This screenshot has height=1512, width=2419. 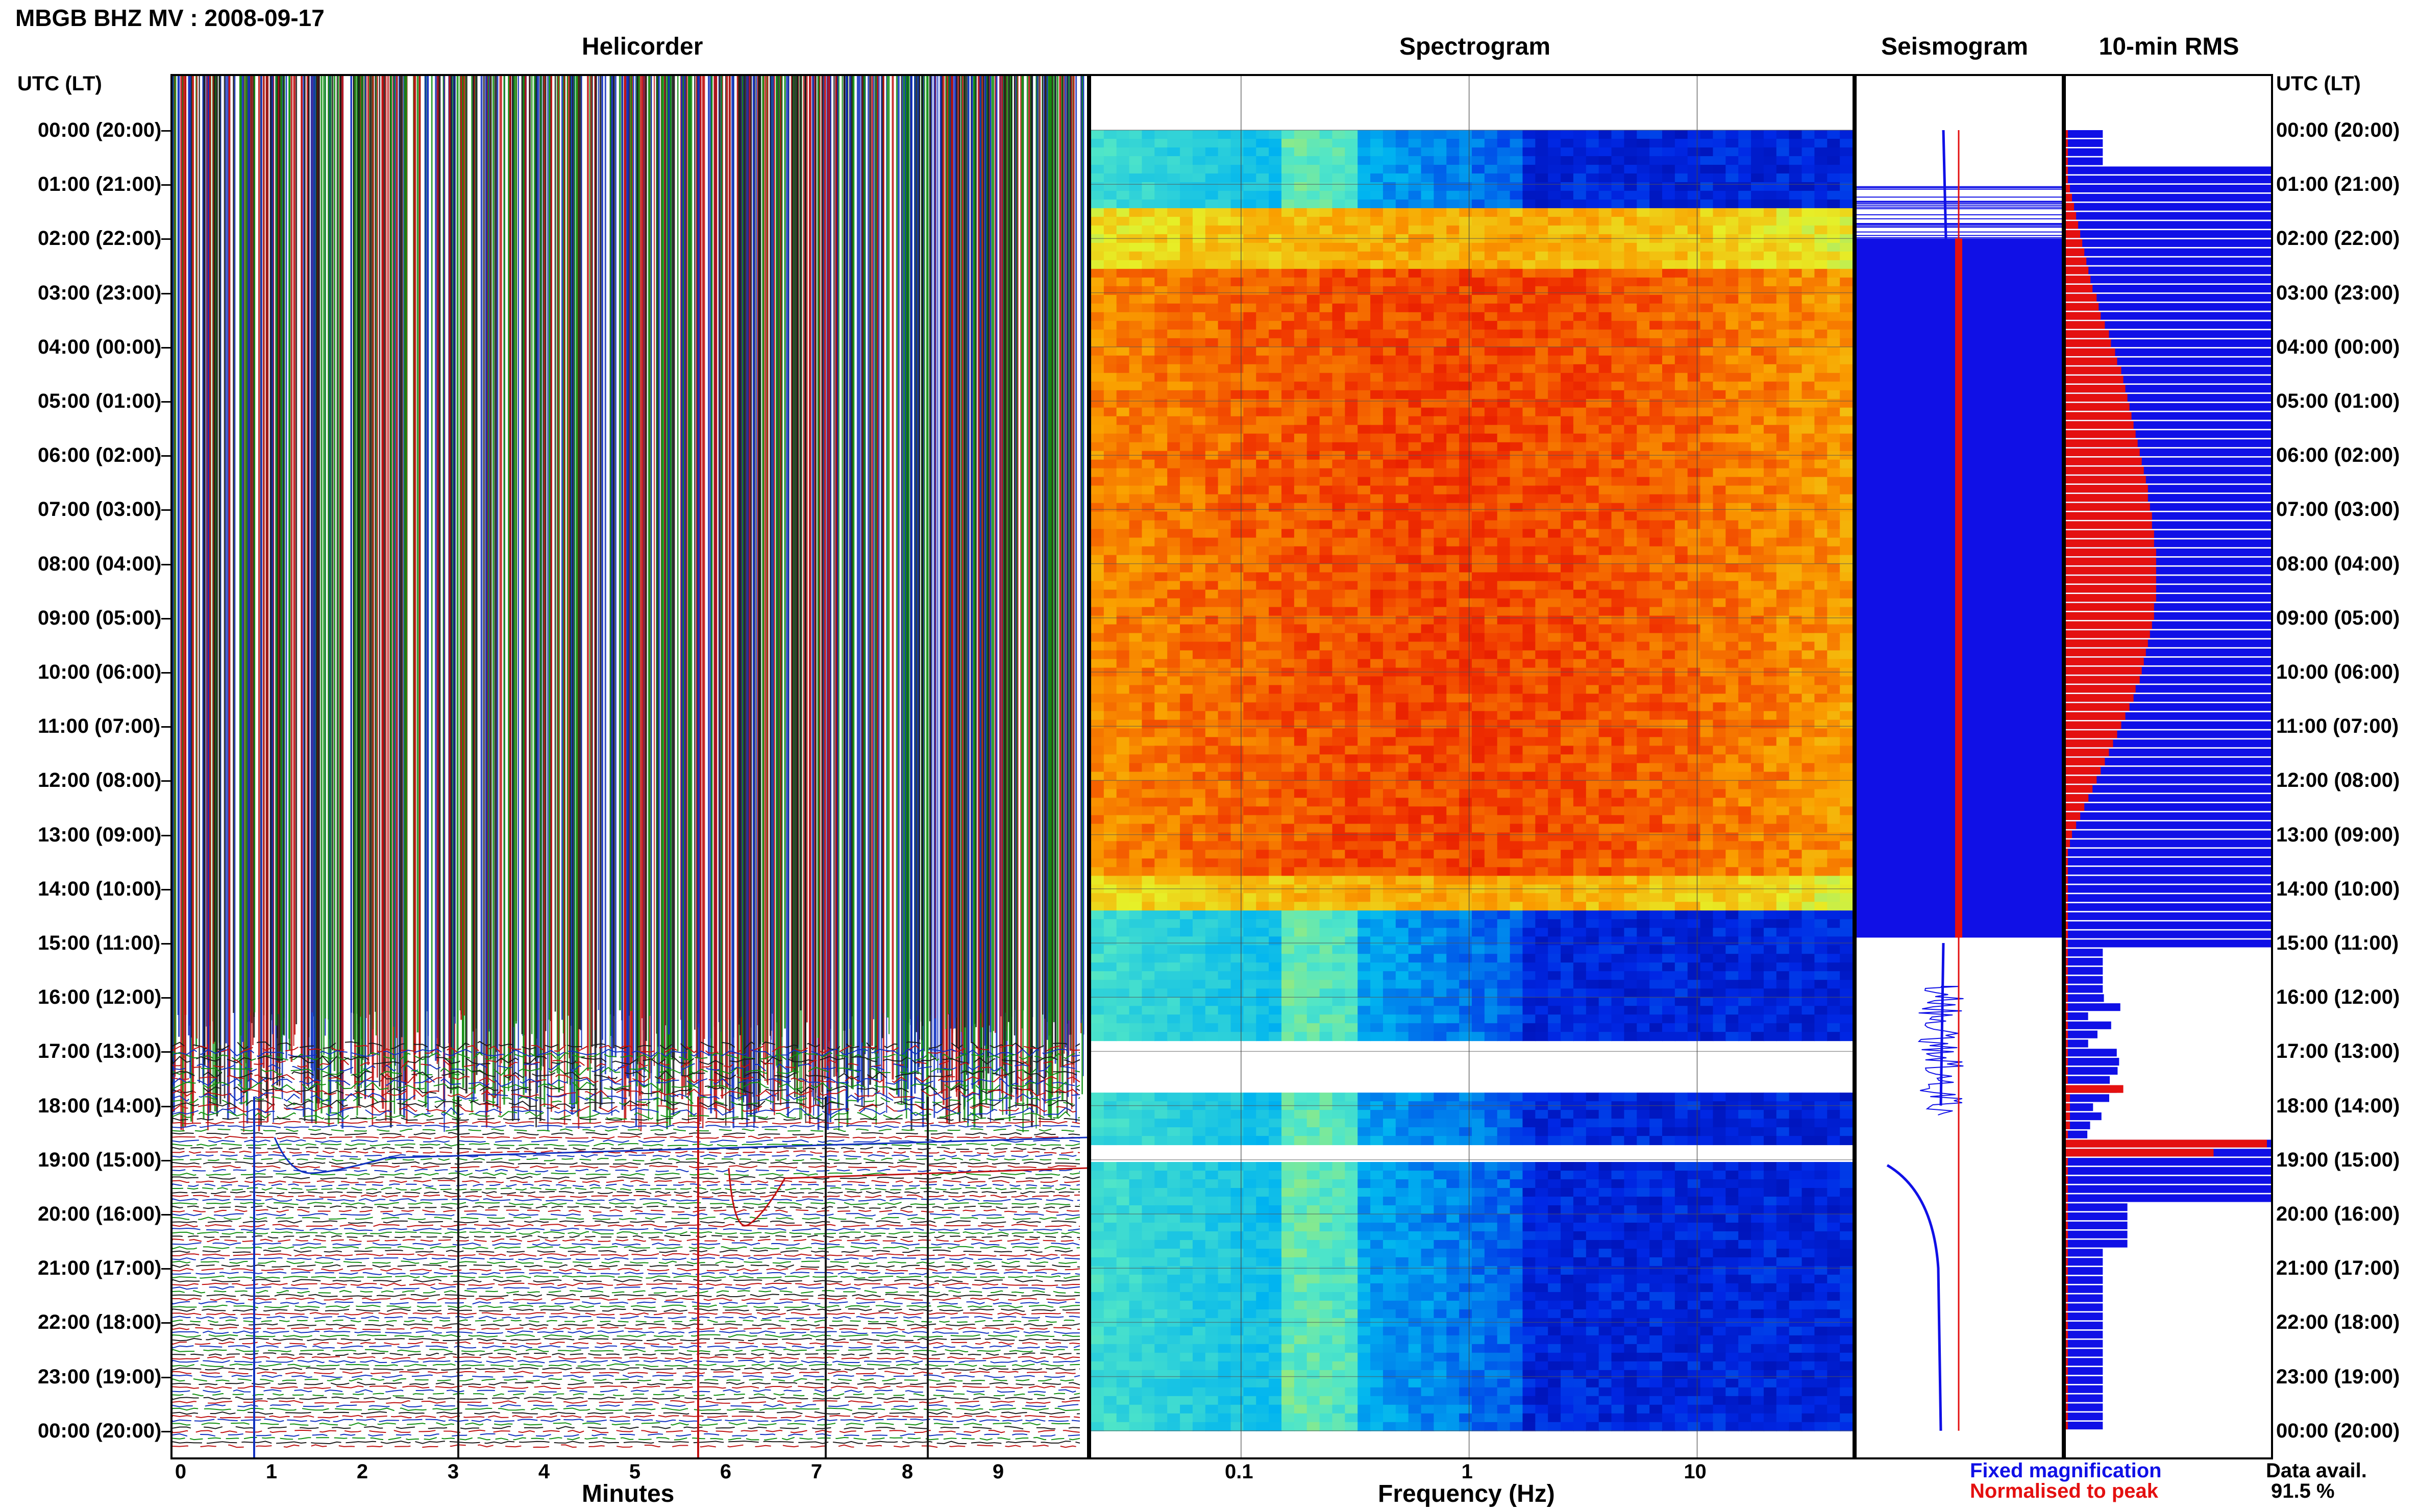 What do you see at coordinates (2338, 184) in the screenshot?
I see `time-label-right: 01:00 (21:00)` at bounding box center [2338, 184].